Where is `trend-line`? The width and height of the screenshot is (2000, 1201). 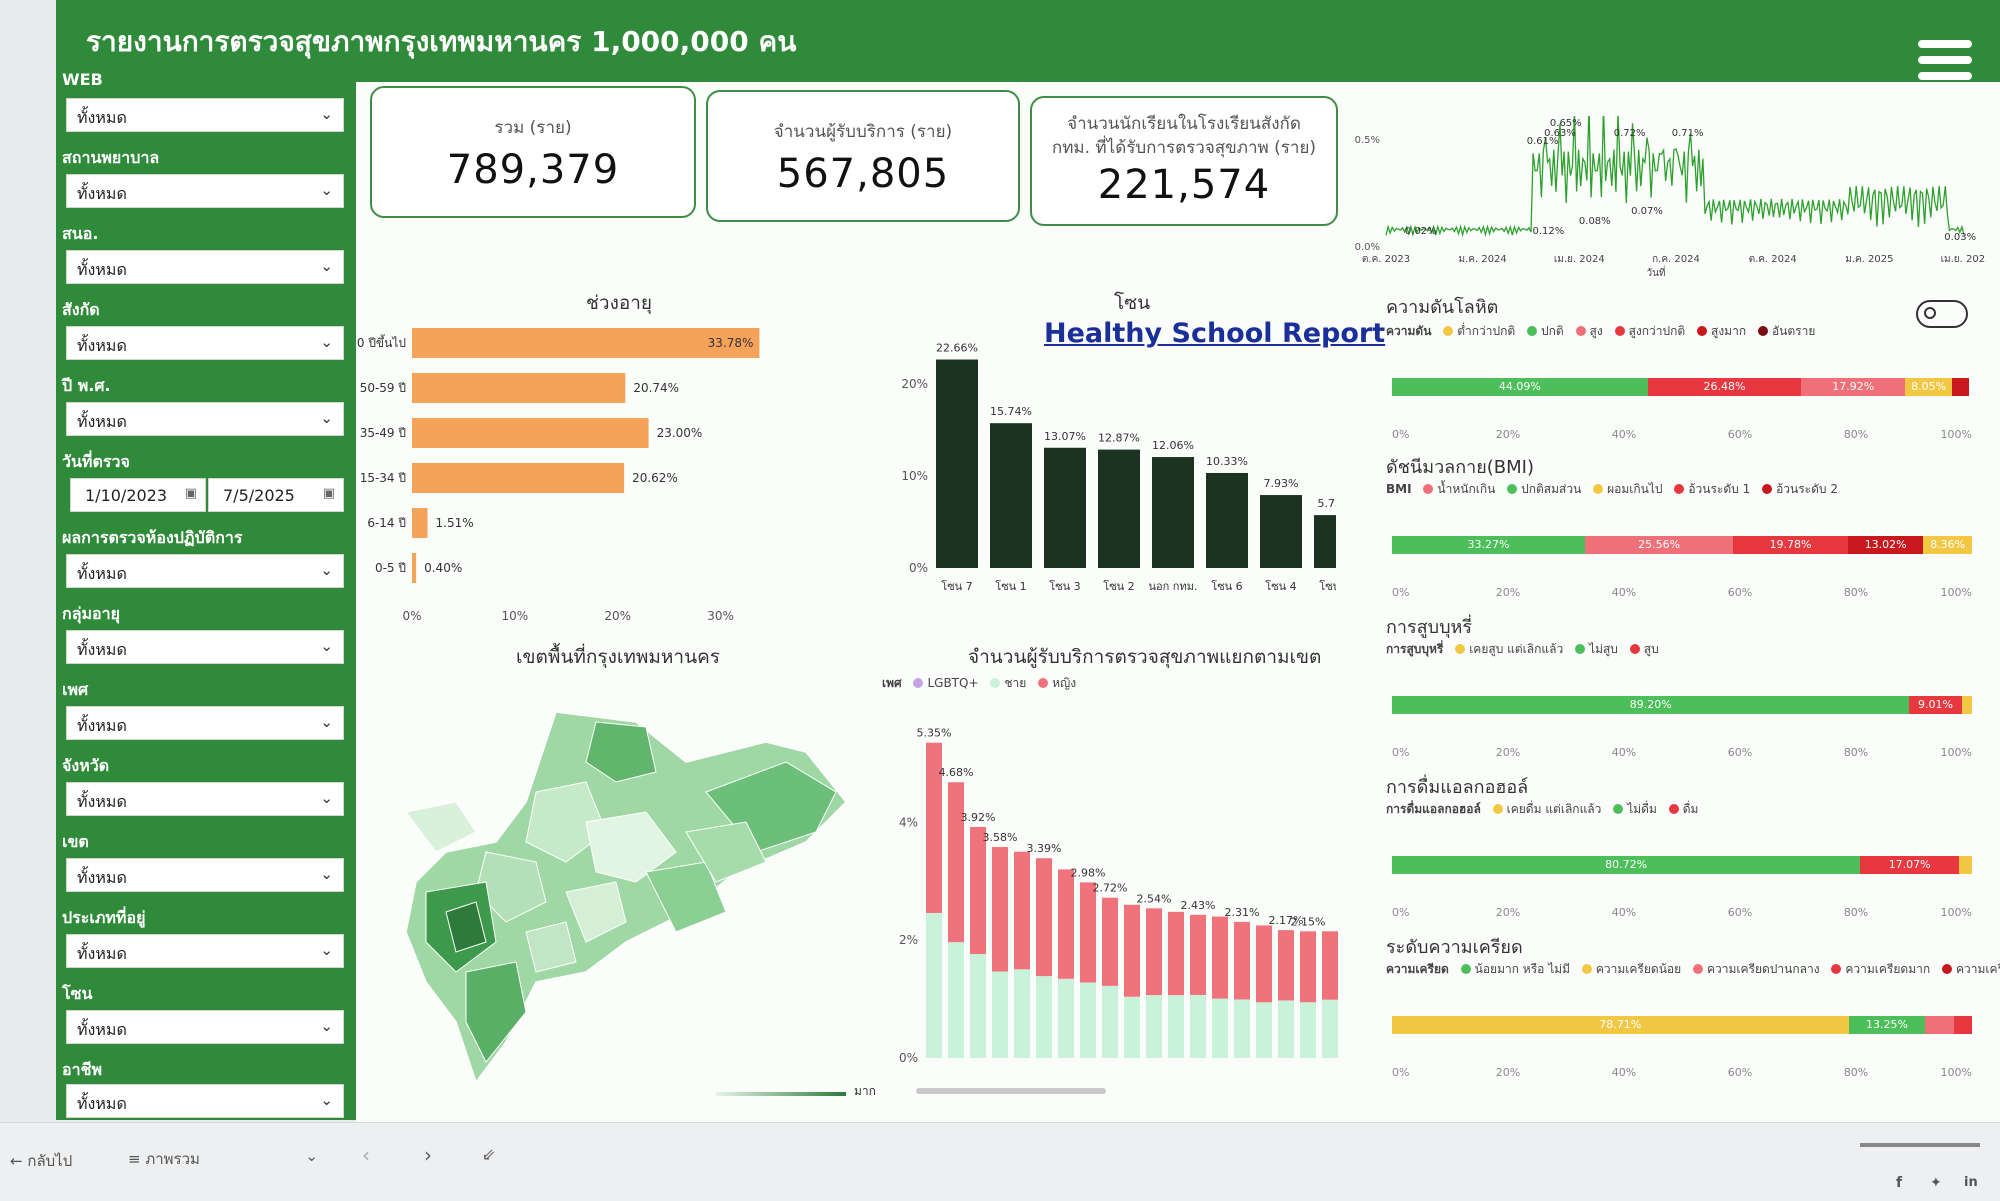
trend-line is located at coordinates (1675, 177).